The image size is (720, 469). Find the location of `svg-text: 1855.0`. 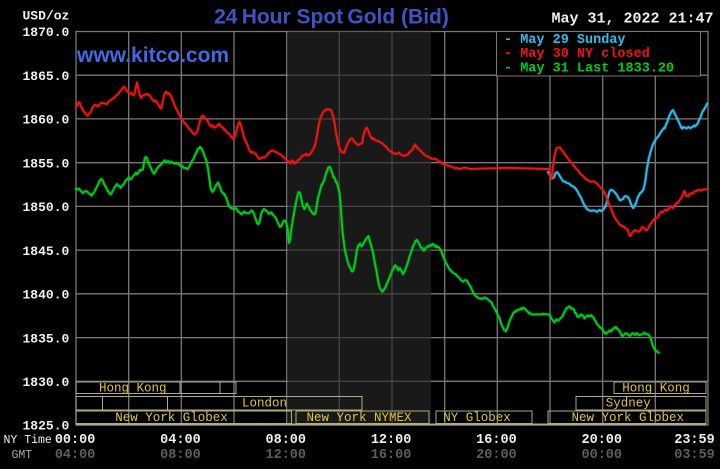

svg-text: 1855.0 is located at coordinates (46, 163).